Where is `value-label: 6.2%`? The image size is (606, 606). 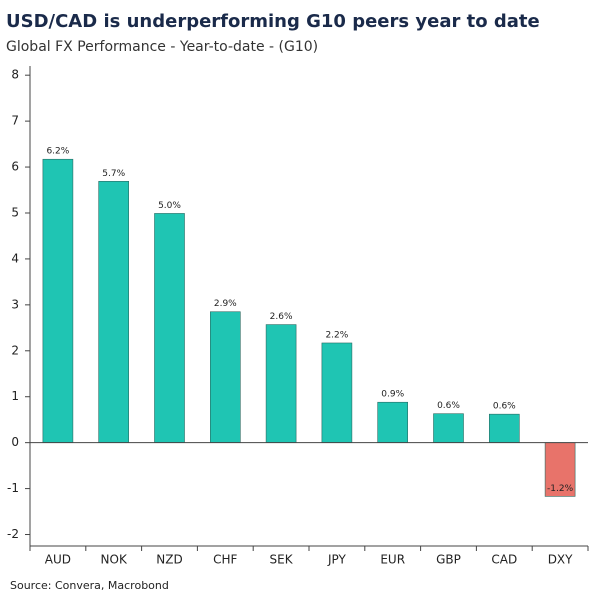
value-label: 6.2% is located at coordinates (57, 152).